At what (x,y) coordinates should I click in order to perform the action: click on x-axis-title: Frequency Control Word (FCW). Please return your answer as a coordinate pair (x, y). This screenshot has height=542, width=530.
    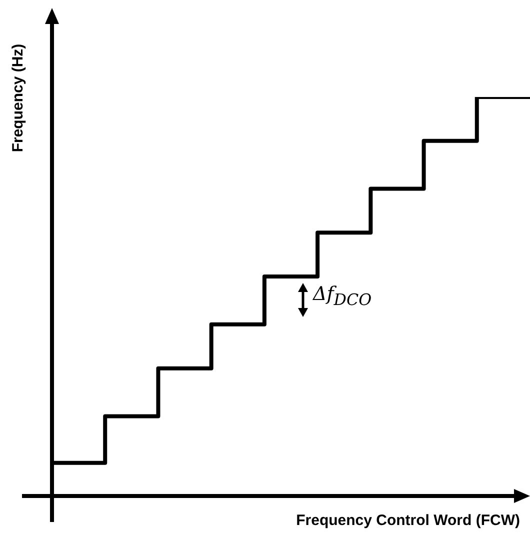
    Looking at the image, I should click on (408, 520).